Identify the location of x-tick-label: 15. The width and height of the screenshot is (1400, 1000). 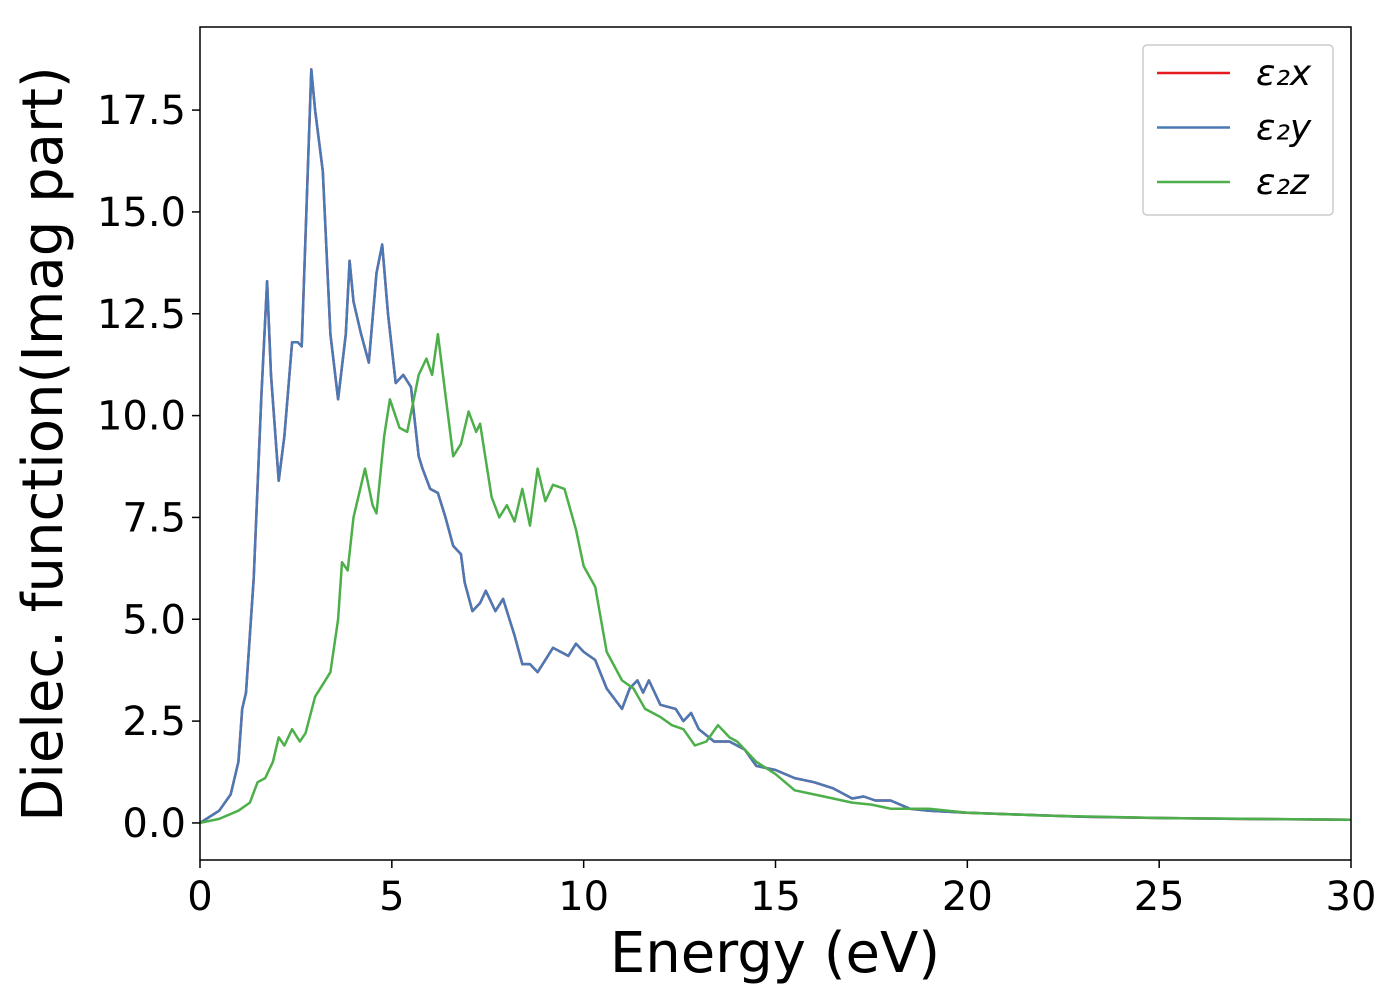
(775, 897).